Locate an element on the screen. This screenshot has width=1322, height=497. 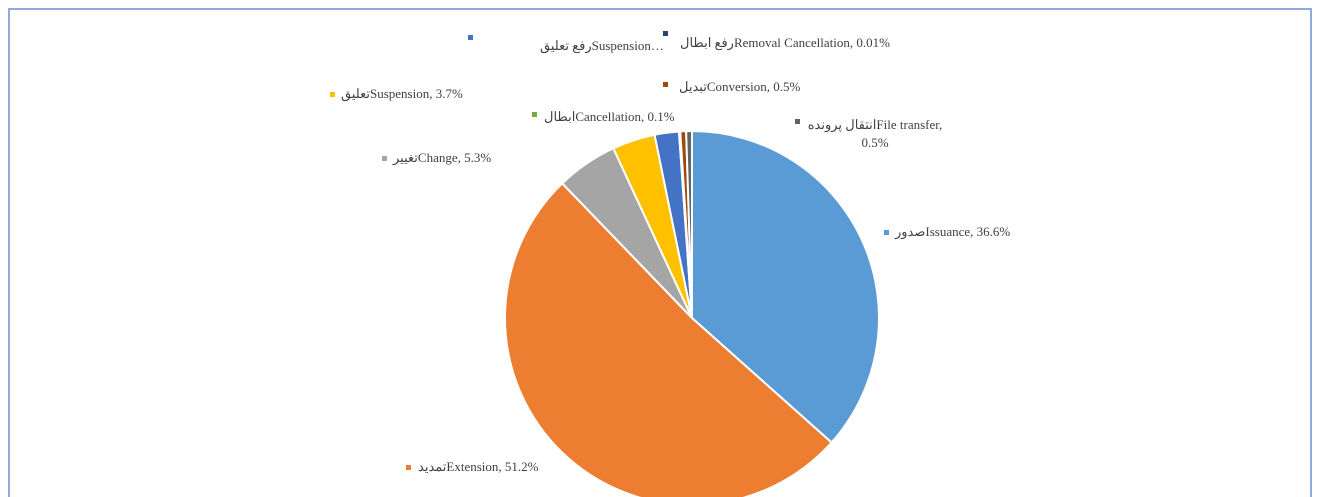
data-label: رفع ابطالRemoval Cancellation, 0.01% is located at coordinates (785, 42).